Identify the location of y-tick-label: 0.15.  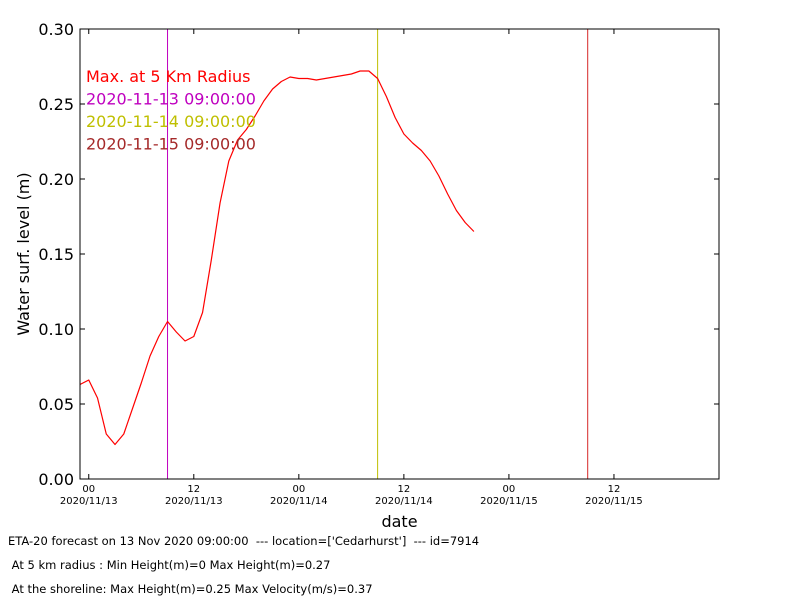
(56, 254).